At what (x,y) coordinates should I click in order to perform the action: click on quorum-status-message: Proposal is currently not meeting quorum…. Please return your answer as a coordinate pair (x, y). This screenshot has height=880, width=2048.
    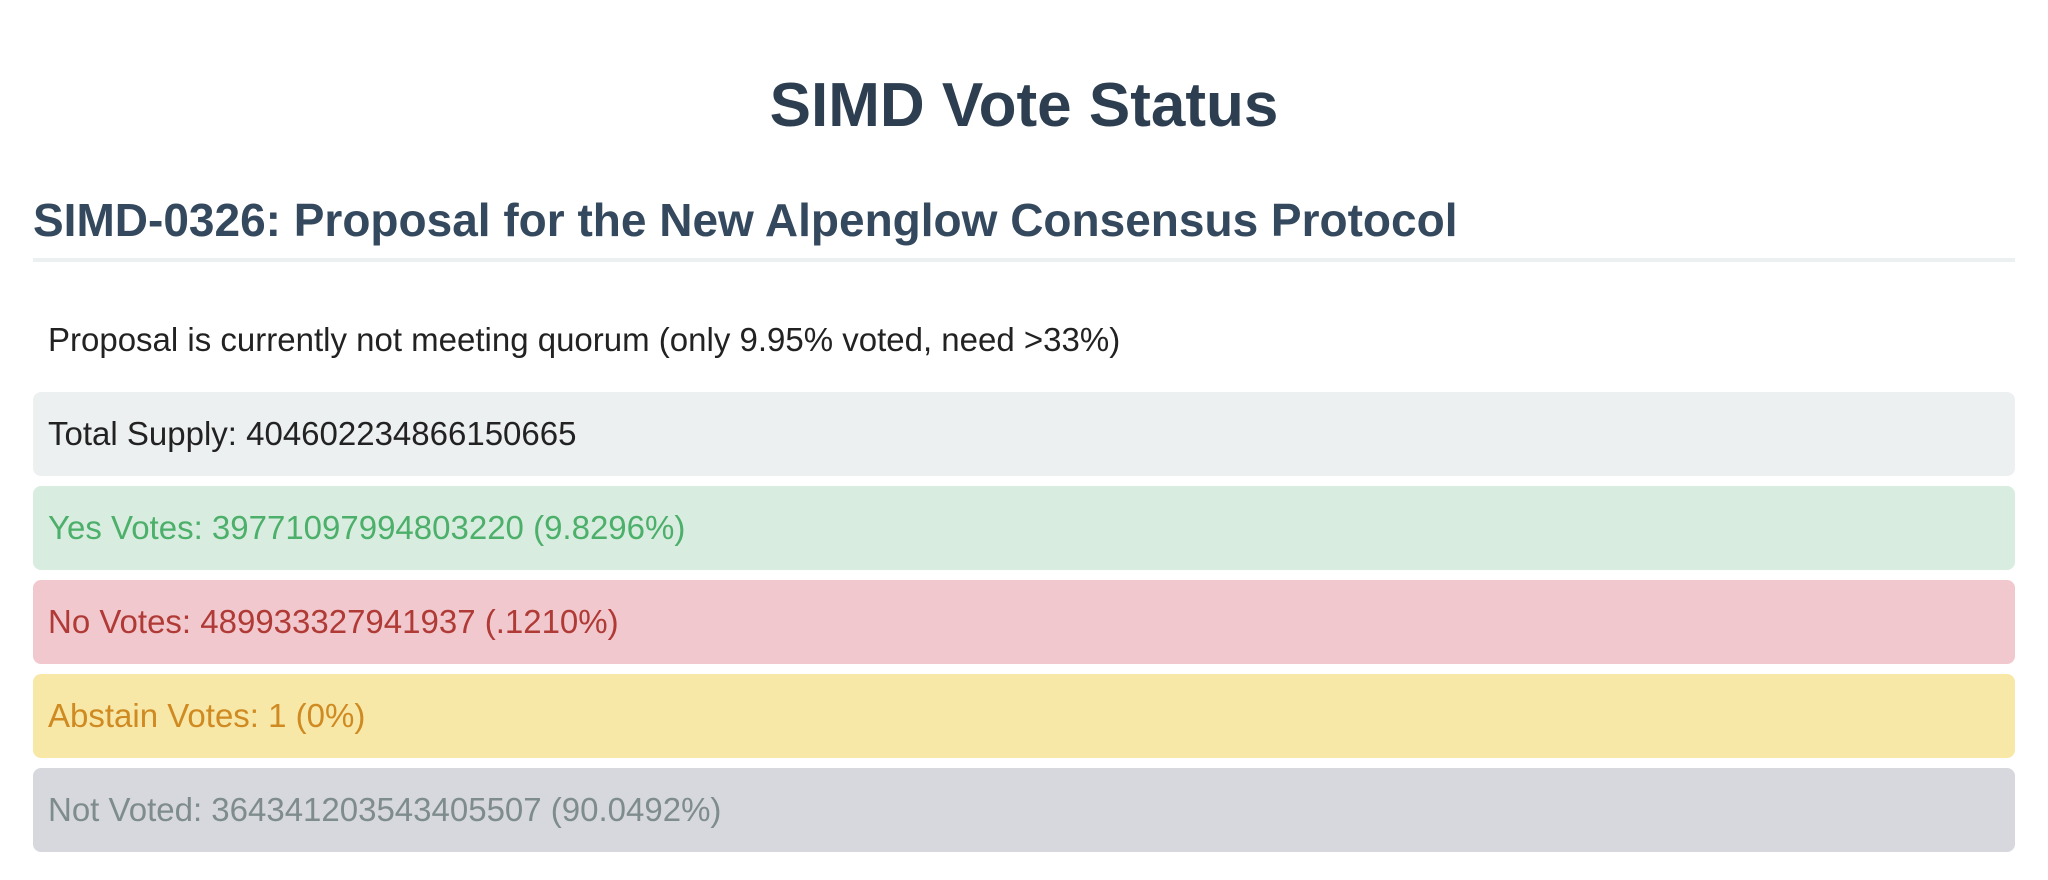
    Looking at the image, I should click on (584, 339).